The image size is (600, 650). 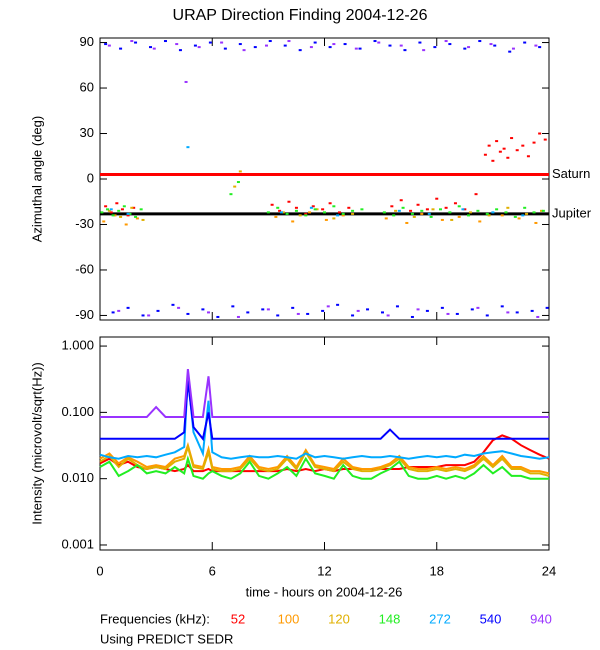 What do you see at coordinates (390, 618) in the screenshot?
I see `legend-entry: 148` at bounding box center [390, 618].